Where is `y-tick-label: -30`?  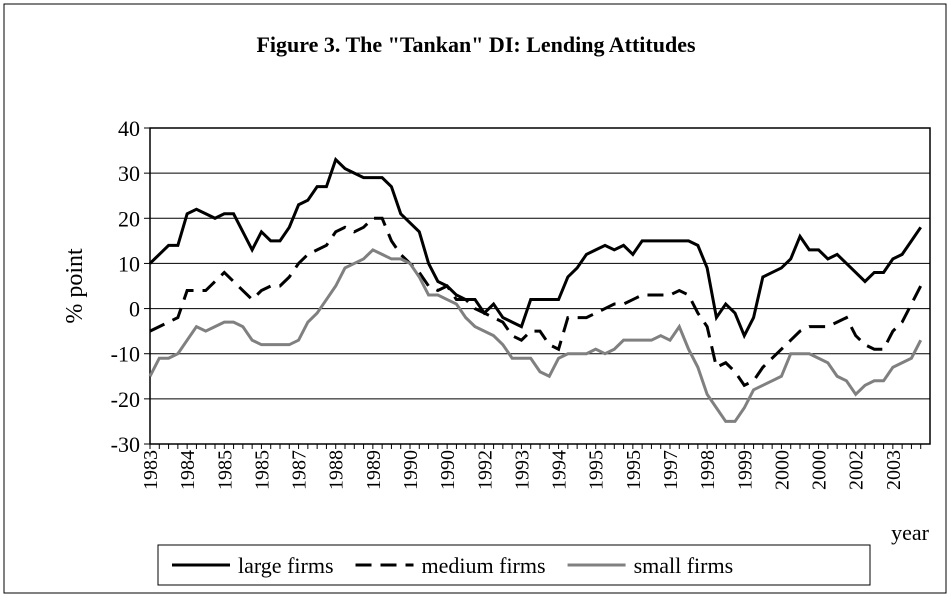 y-tick-label: -30 is located at coordinates (125, 444).